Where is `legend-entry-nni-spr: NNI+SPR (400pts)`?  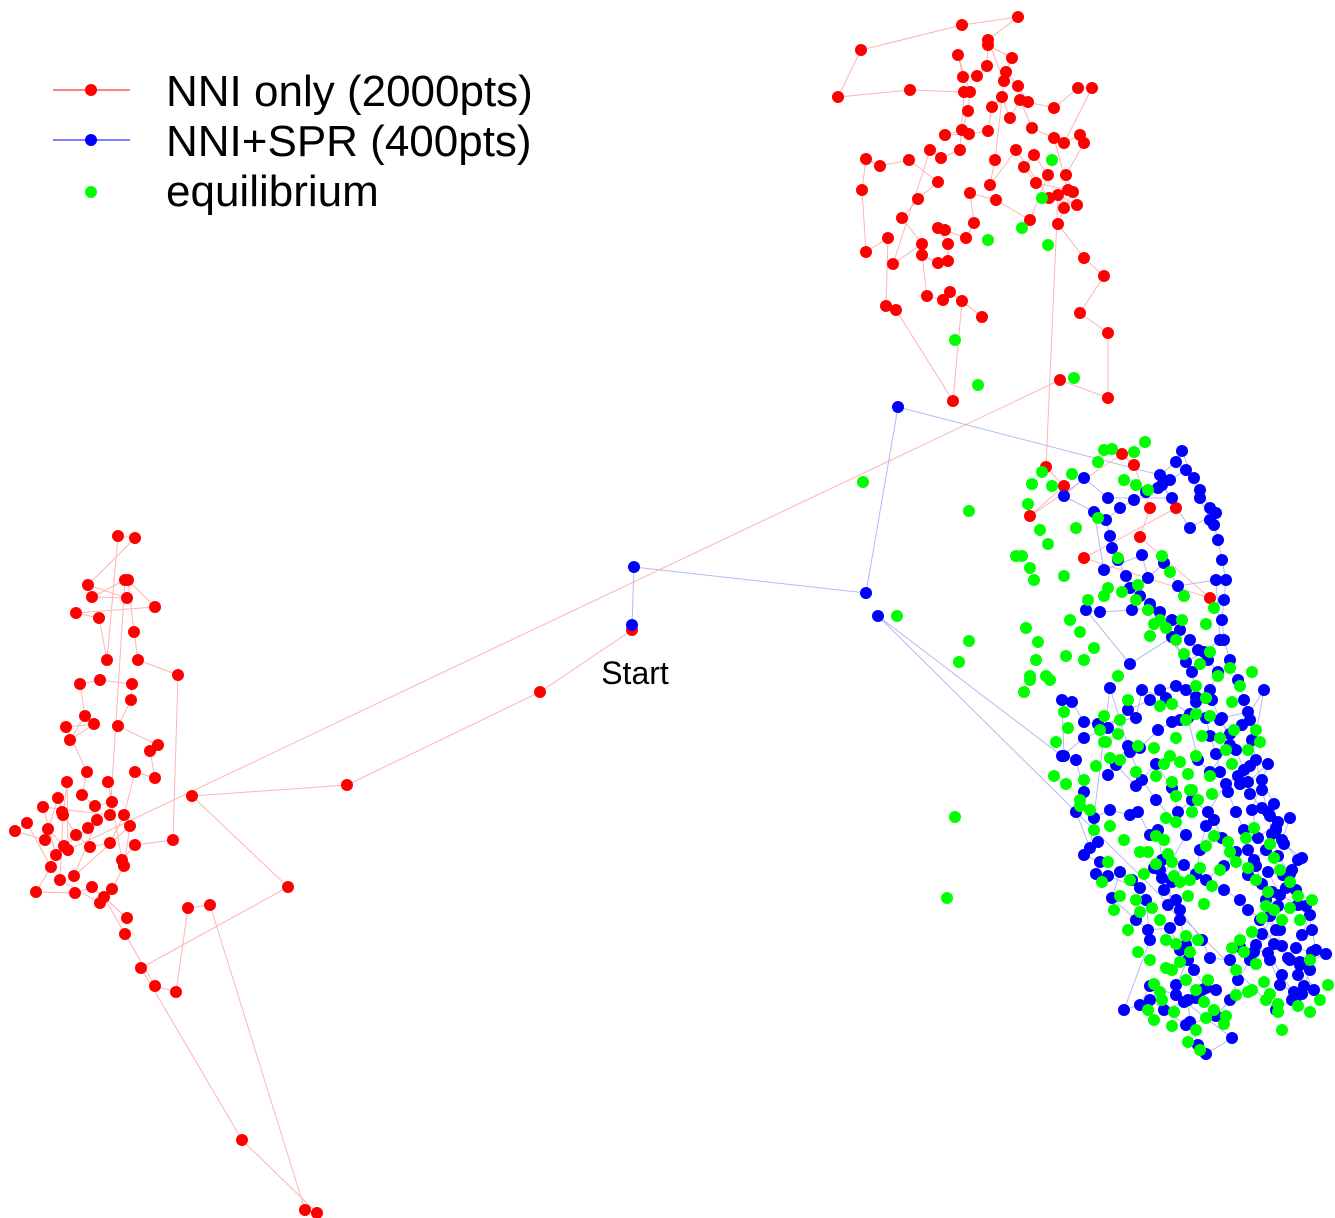
legend-entry-nni-spr: NNI+SPR (400pts) is located at coordinates (292, 141).